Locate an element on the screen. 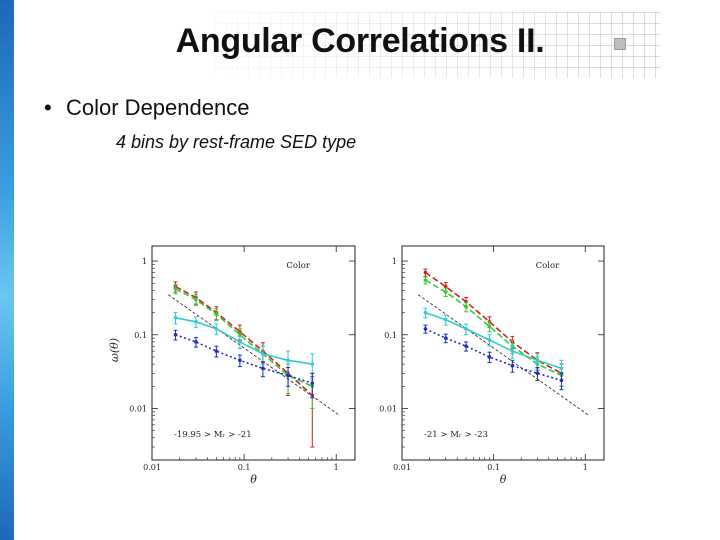 This screenshot has width=720, height=540. grid-decoration is located at coordinates (437, 45).